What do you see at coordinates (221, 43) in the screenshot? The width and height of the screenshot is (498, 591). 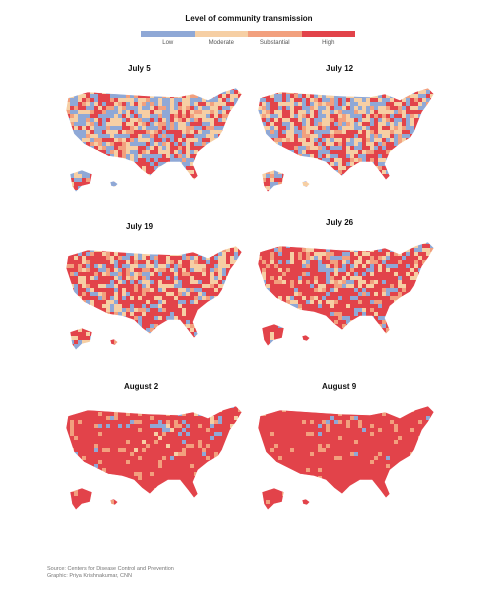 I see `legend-label-moderate: Moderate` at bounding box center [221, 43].